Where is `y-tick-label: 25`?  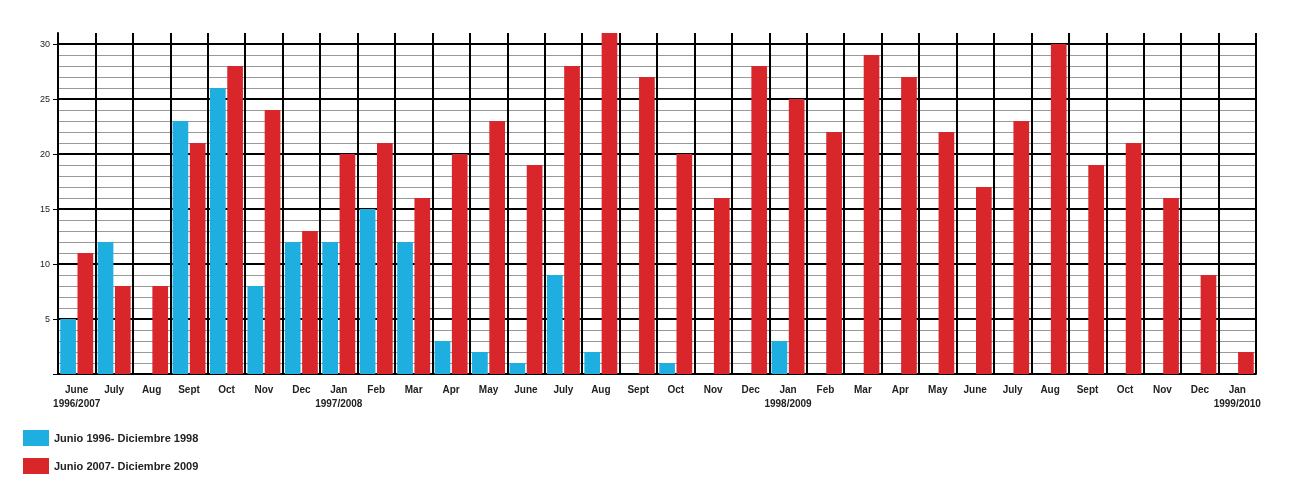 y-tick-label: 25 is located at coordinates (44, 99).